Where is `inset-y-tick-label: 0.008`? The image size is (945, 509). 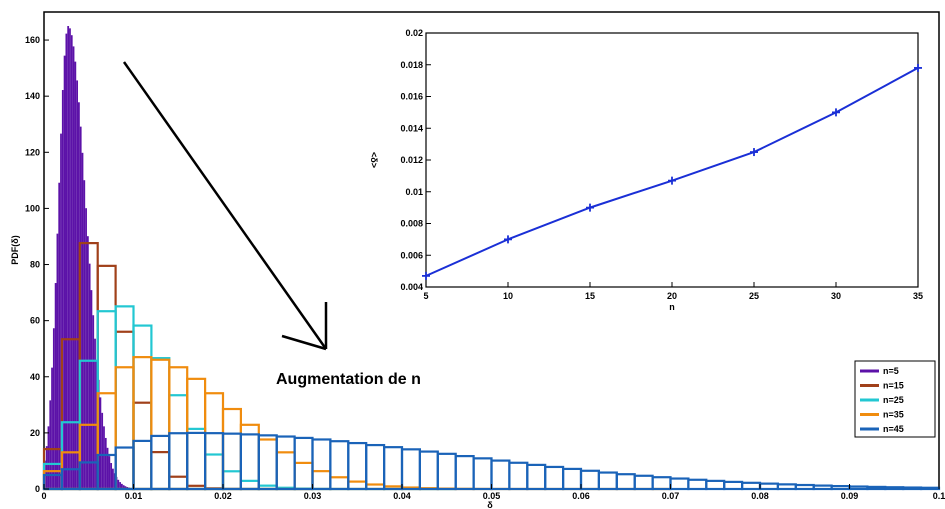
inset-y-tick-label: 0.008 is located at coordinates (411, 224).